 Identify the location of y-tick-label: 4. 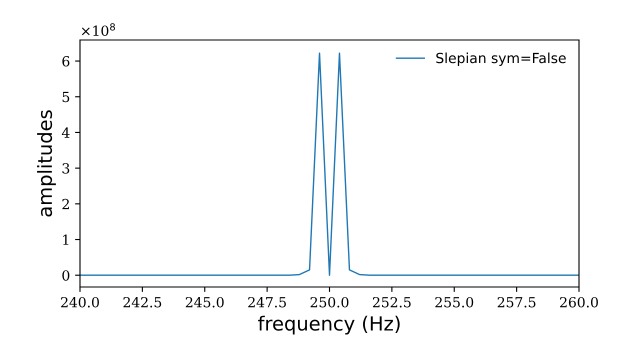
(66, 132).